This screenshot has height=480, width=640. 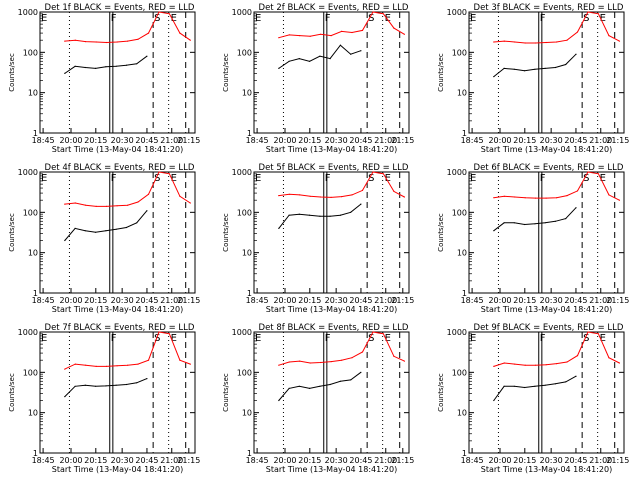 I want to click on panel-title: Det 4f BLACK = Events, RED = LLD, so click(x=120, y=168).